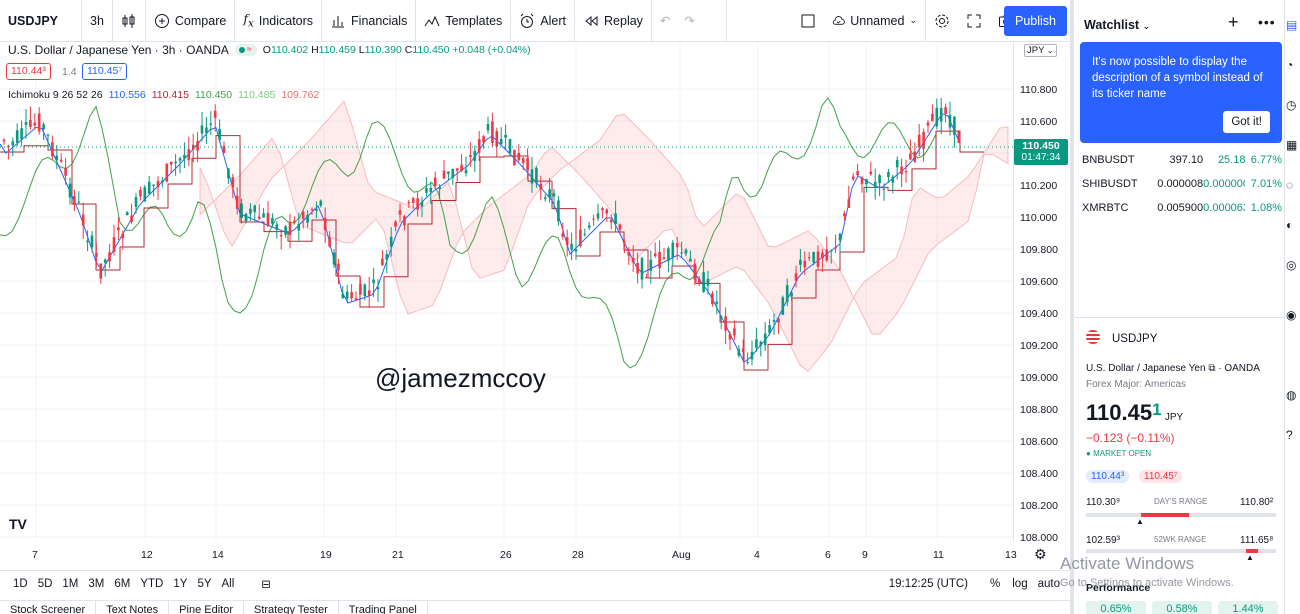  I want to click on chat-icon: ◌, so click(1290, 185).